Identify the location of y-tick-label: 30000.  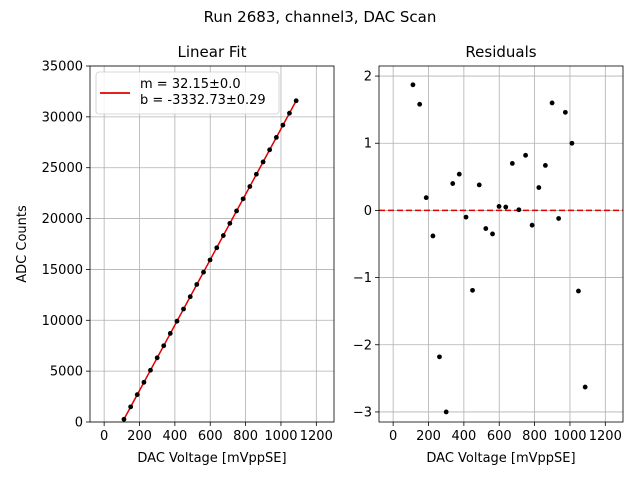
(62, 117).